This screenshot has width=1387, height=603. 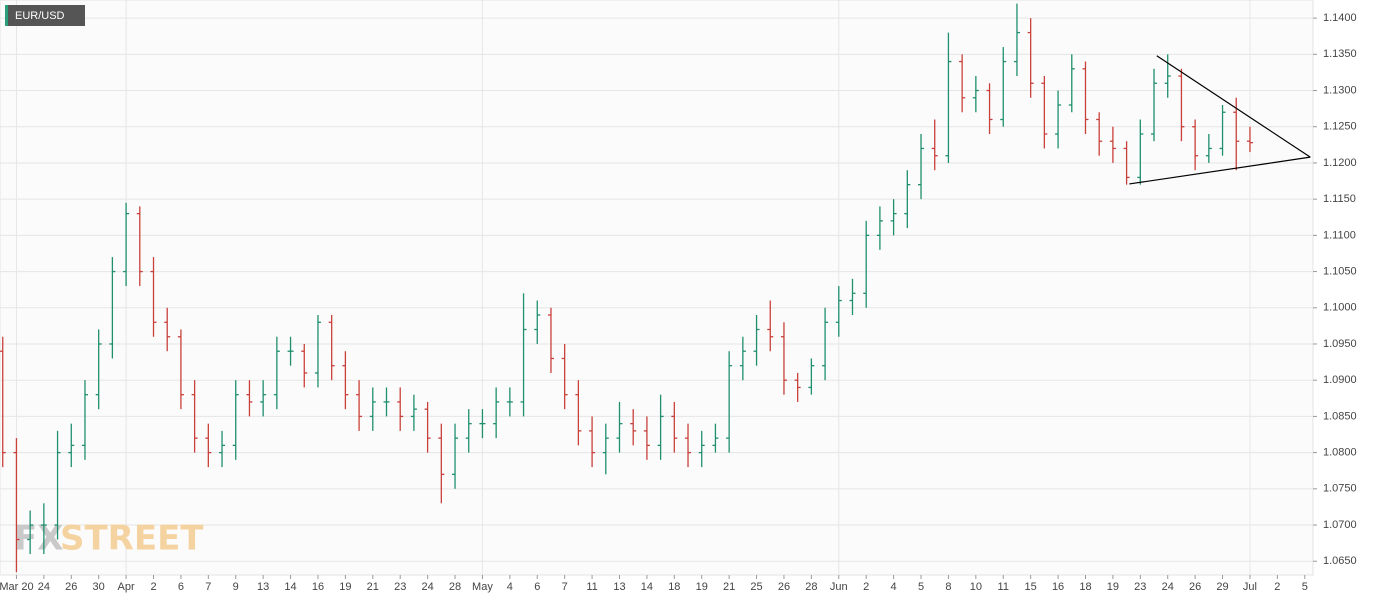 I want to click on y-tick-label: 1.1300, so click(x=1340, y=90).